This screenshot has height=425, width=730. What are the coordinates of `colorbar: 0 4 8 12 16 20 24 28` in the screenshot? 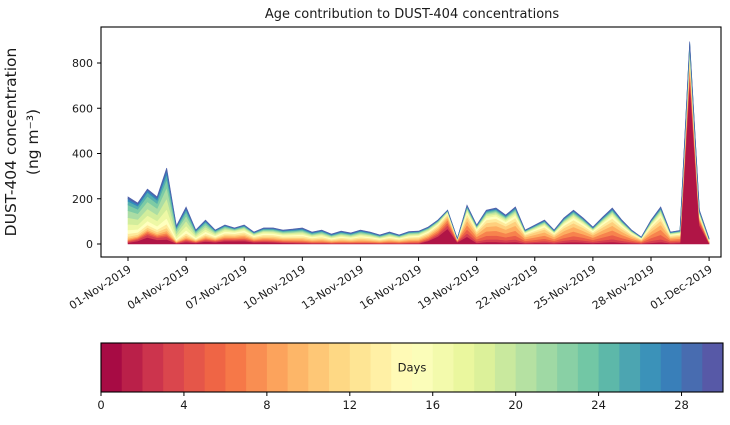 It's located at (410, 377).